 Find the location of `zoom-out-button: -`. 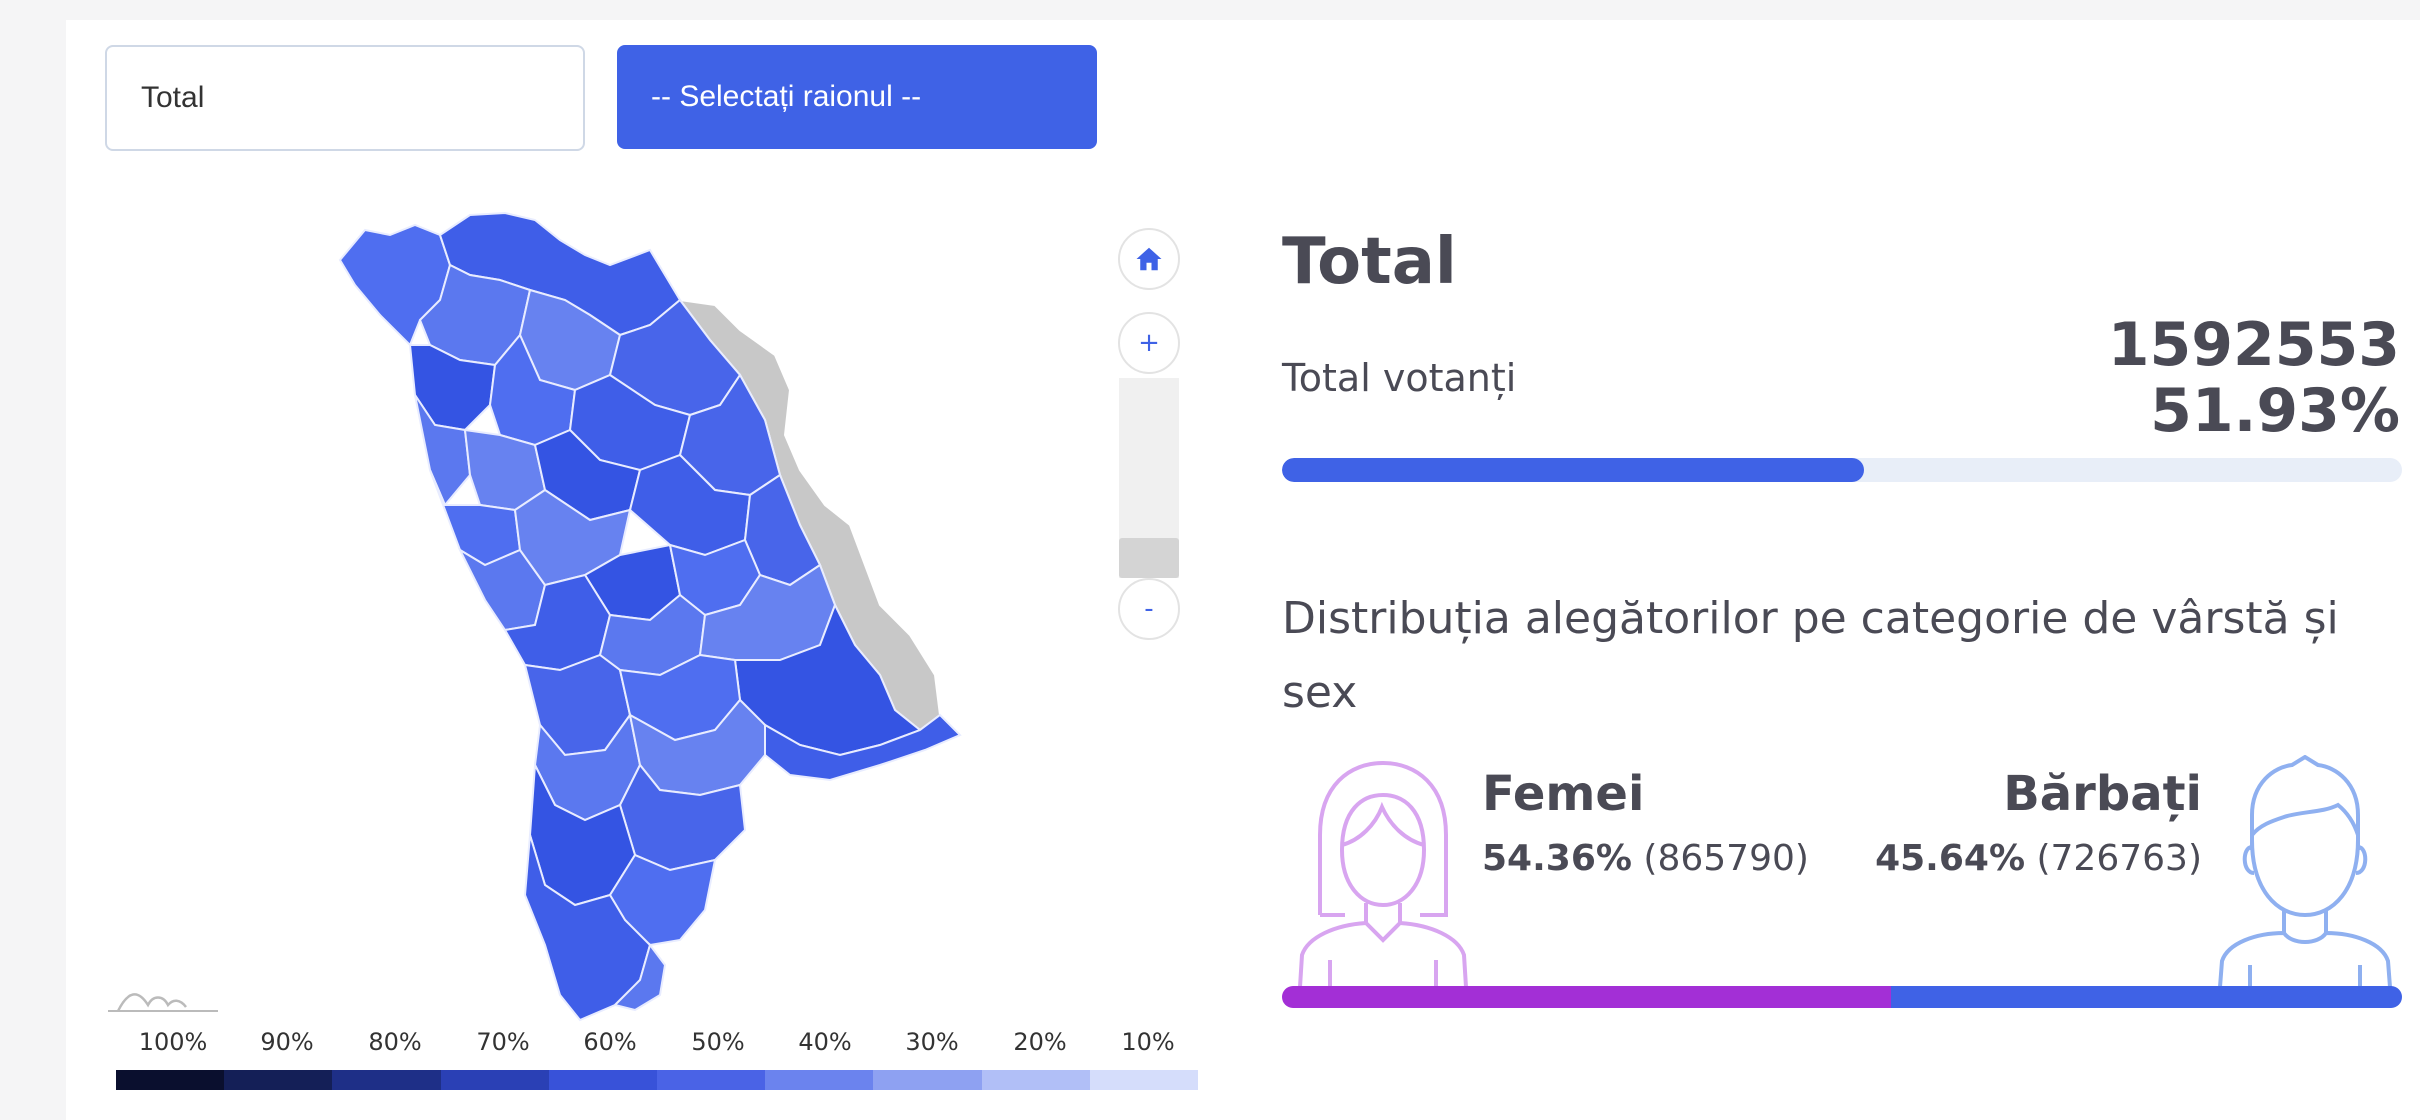

zoom-out-button: - is located at coordinates (1149, 609).